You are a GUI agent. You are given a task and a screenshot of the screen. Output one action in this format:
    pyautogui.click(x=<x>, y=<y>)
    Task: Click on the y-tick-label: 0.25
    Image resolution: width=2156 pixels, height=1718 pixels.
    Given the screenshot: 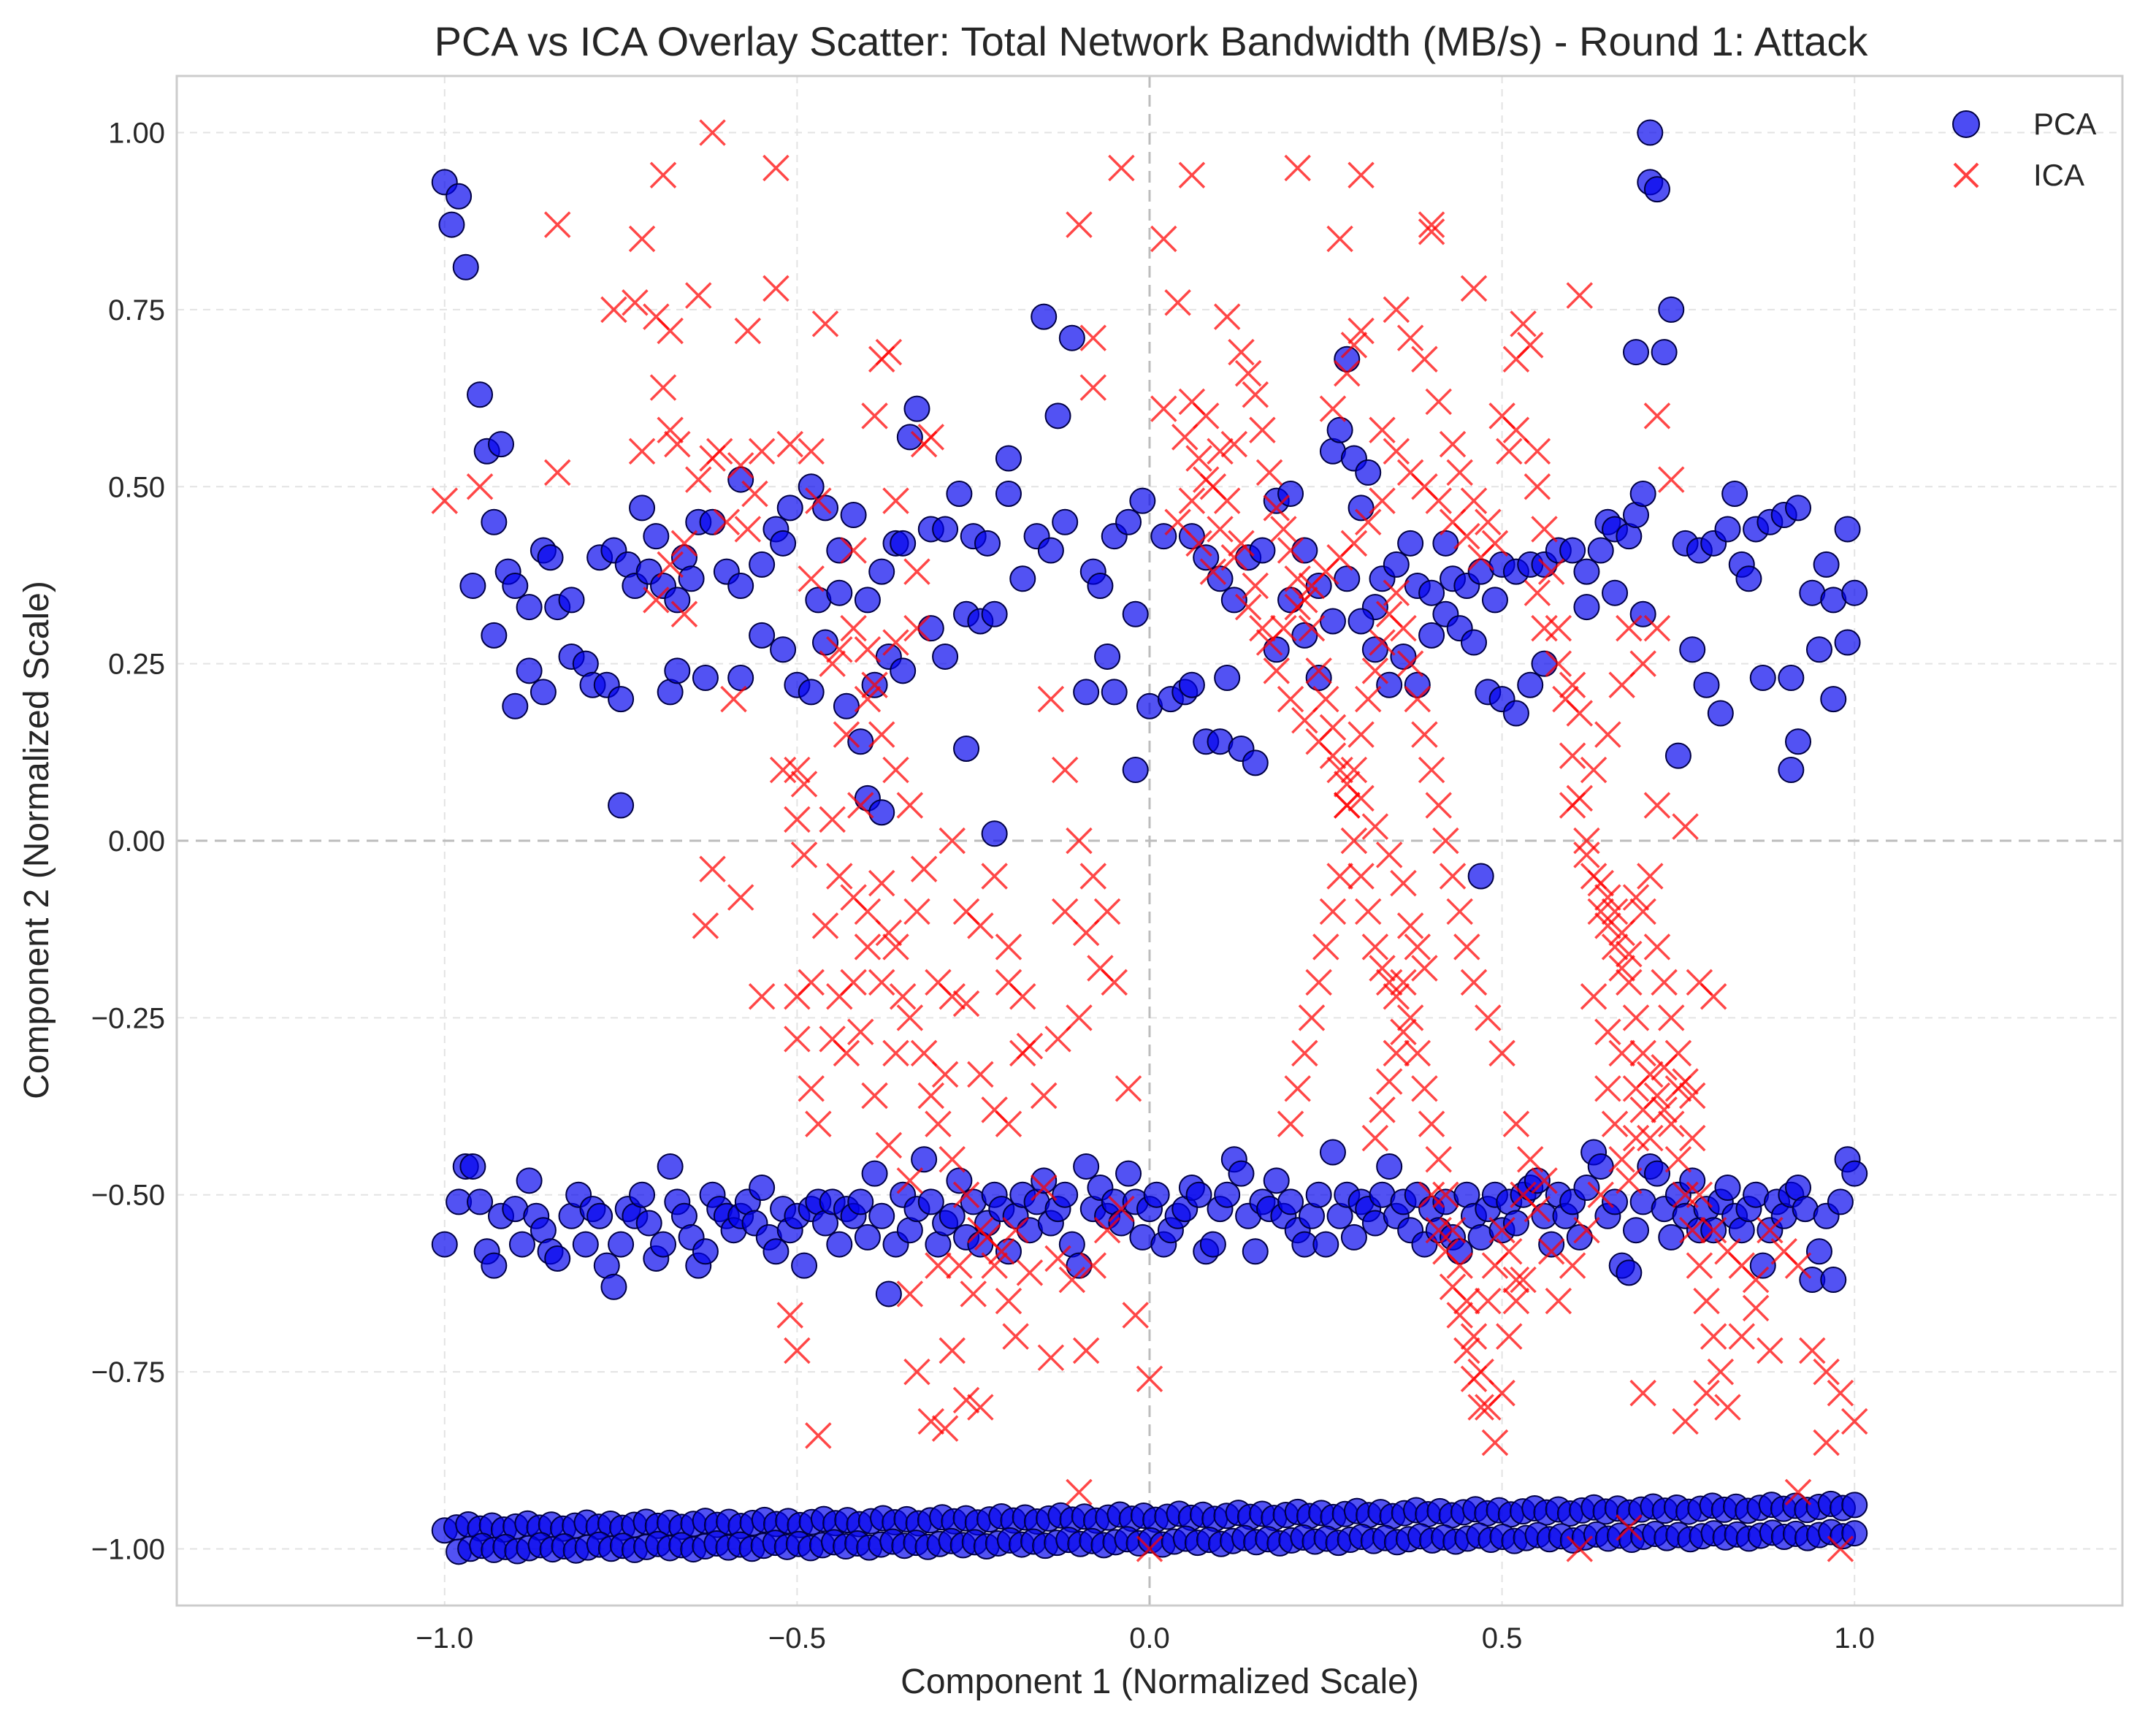 What is the action you would take?
    pyautogui.click(x=137, y=665)
    